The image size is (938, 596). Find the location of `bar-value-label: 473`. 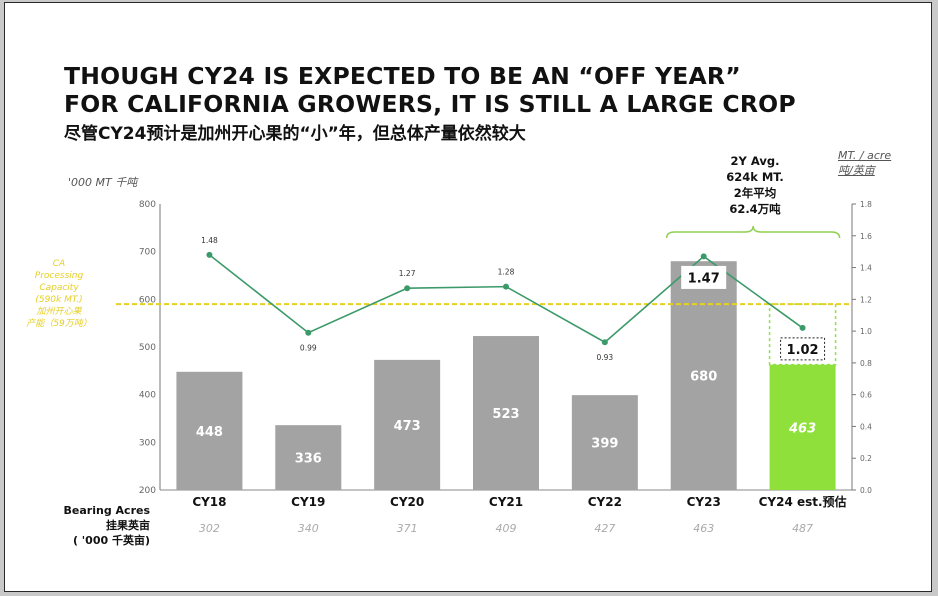

bar-value-label: 473 is located at coordinates (407, 426).